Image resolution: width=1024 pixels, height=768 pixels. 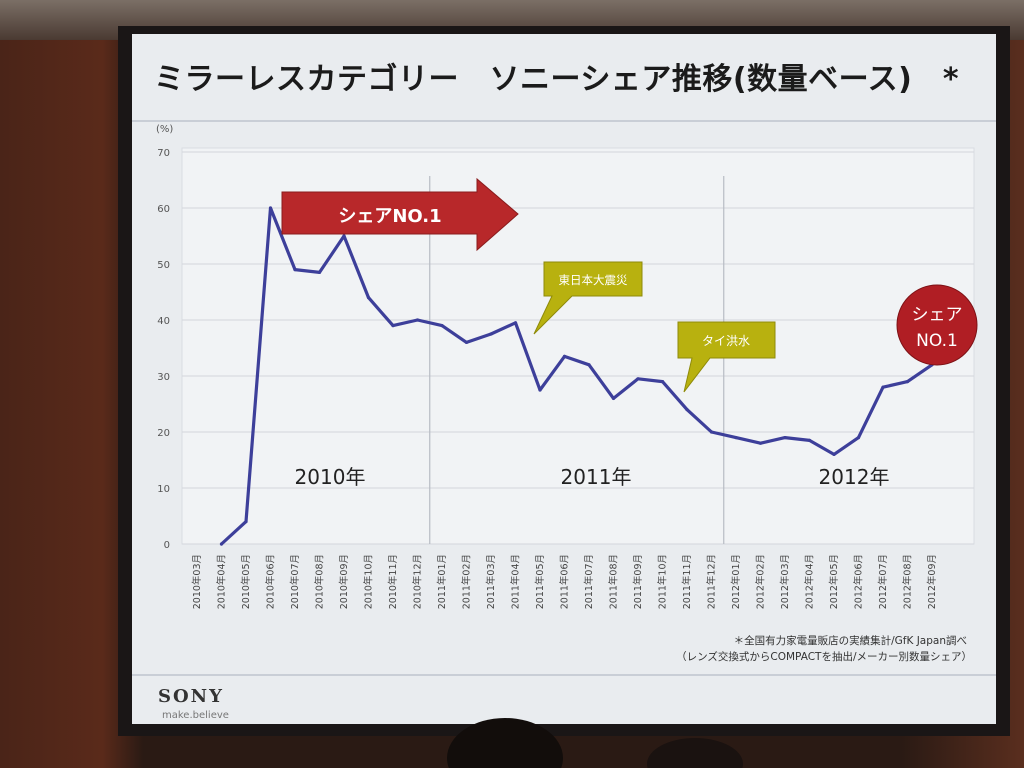 I want to click on audience-heads, so click(x=595, y=743).